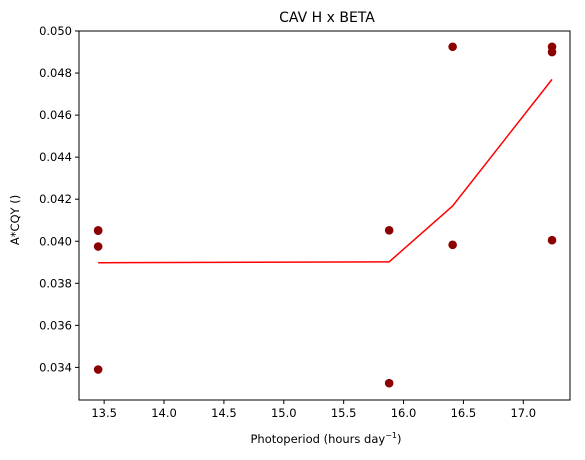 Image resolution: width=585 pixels, height=460 pixels. Describe the element at coordinates (464, 413) in the screenshot. I see `x-tick-label-6: 16.5` at that location.